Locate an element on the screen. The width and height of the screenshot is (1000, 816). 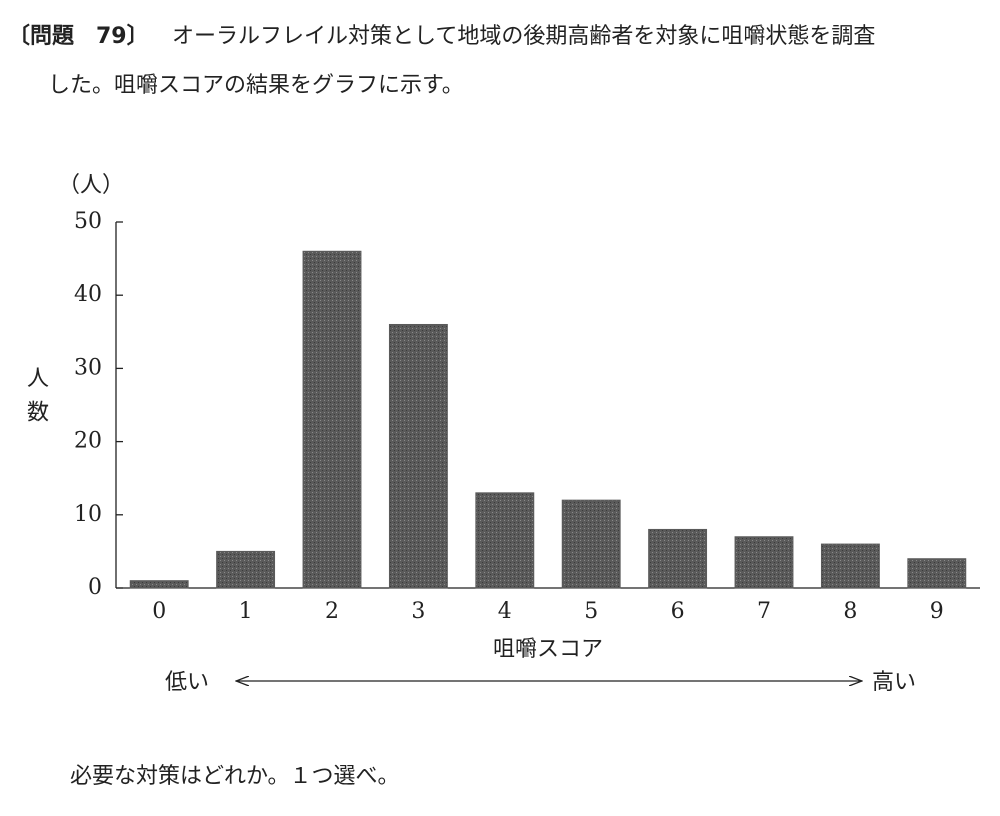
y-unit: （人） is located at coordinates (91, 185).